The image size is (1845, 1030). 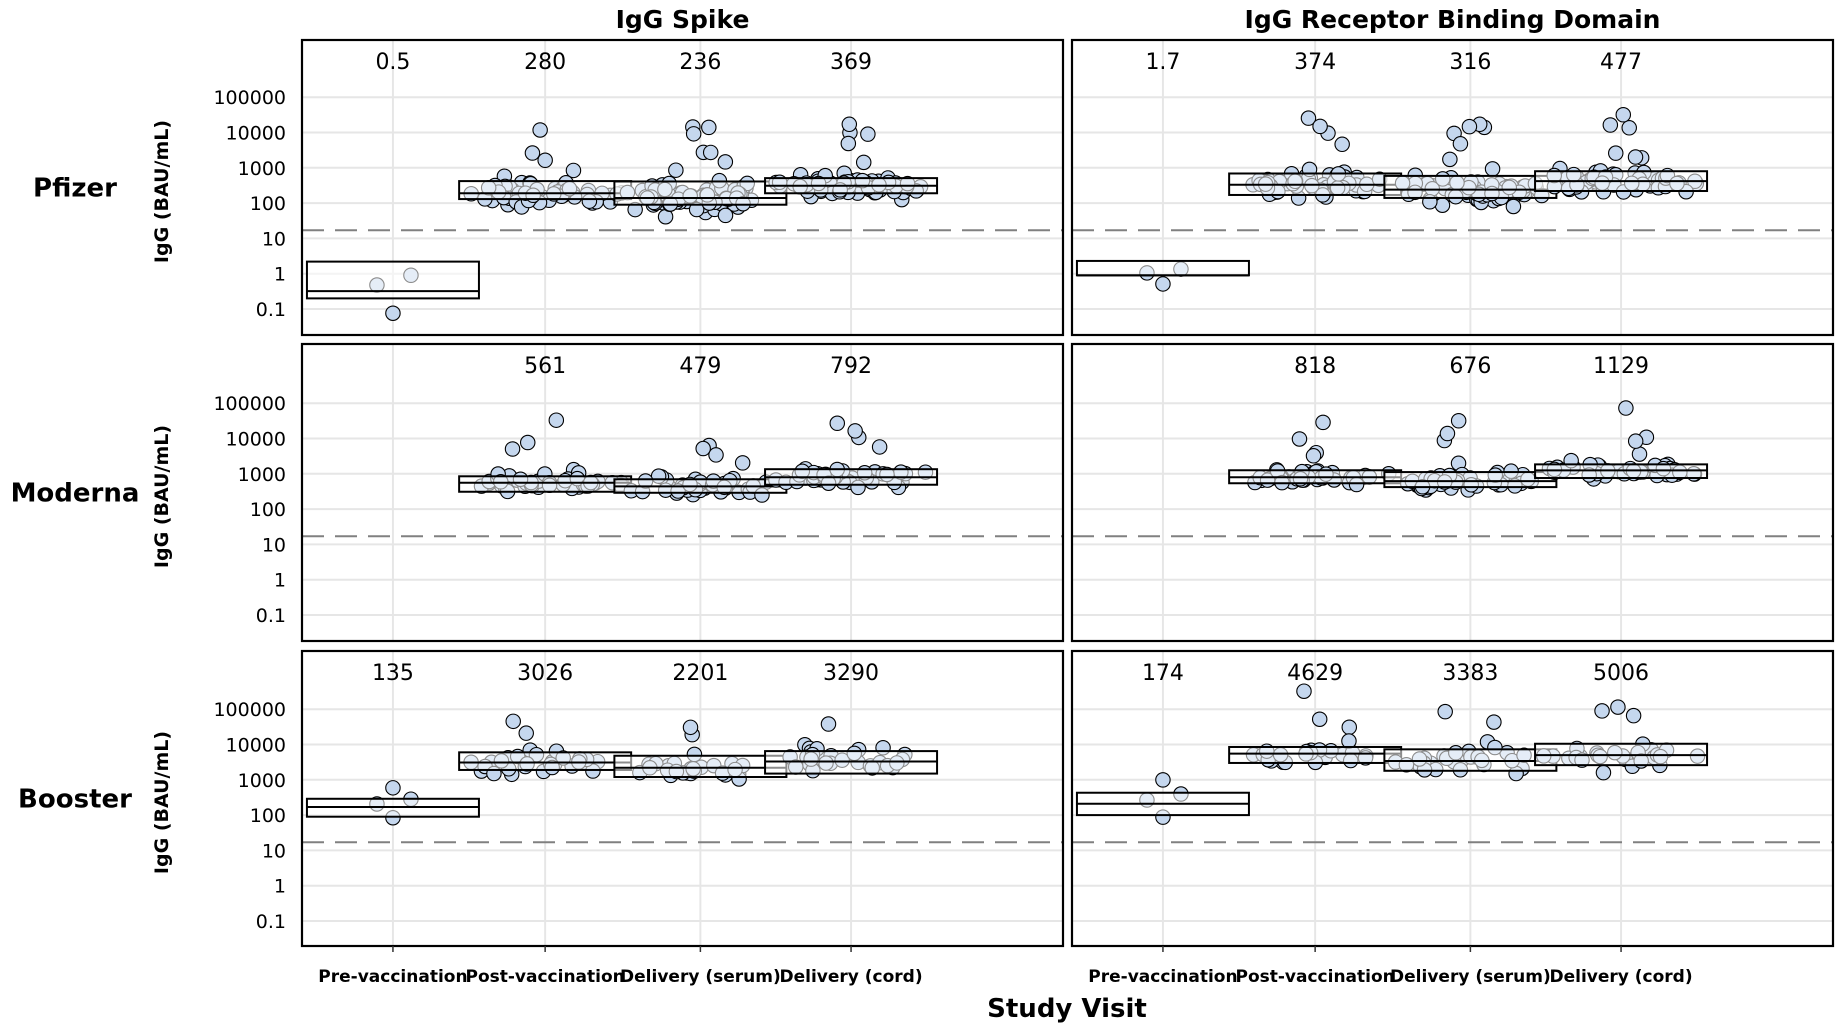 What do you see at coordinates (700, 366) in the screenshot?
I see `gmt-label: 479` at bounding box center [700, 366].